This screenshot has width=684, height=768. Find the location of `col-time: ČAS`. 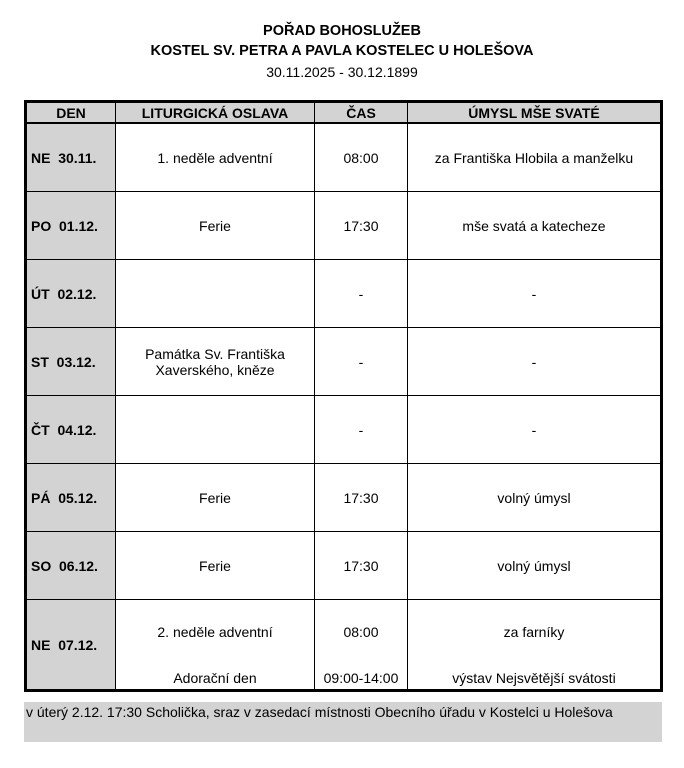

col-time: ČAS is located at coordinates (361, 112).